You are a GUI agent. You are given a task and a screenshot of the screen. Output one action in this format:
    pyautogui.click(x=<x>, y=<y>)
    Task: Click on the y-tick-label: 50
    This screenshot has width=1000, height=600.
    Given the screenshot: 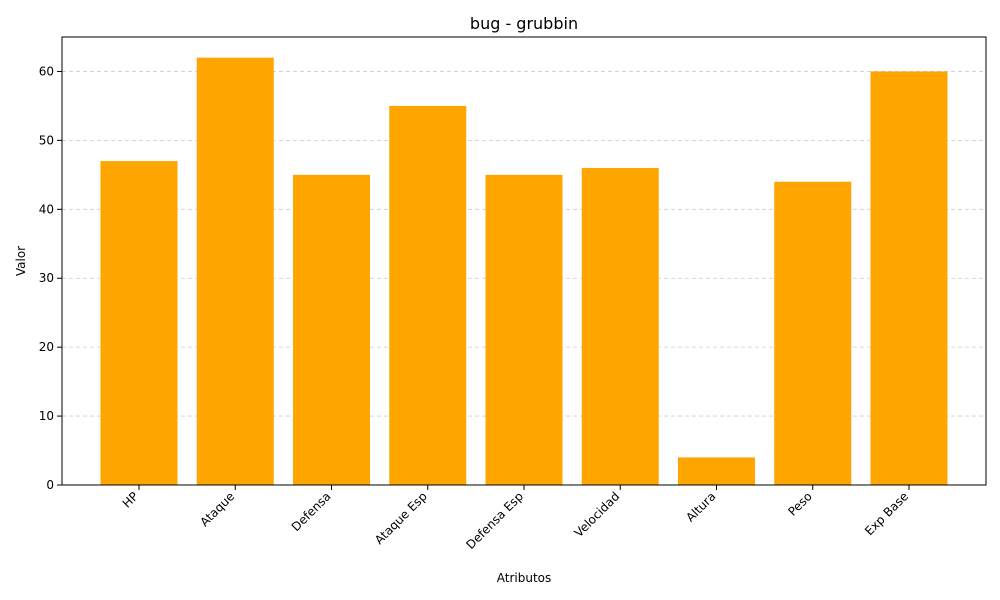 What is the action you would take?
    pyautogui.click(x=46, y=140)
    